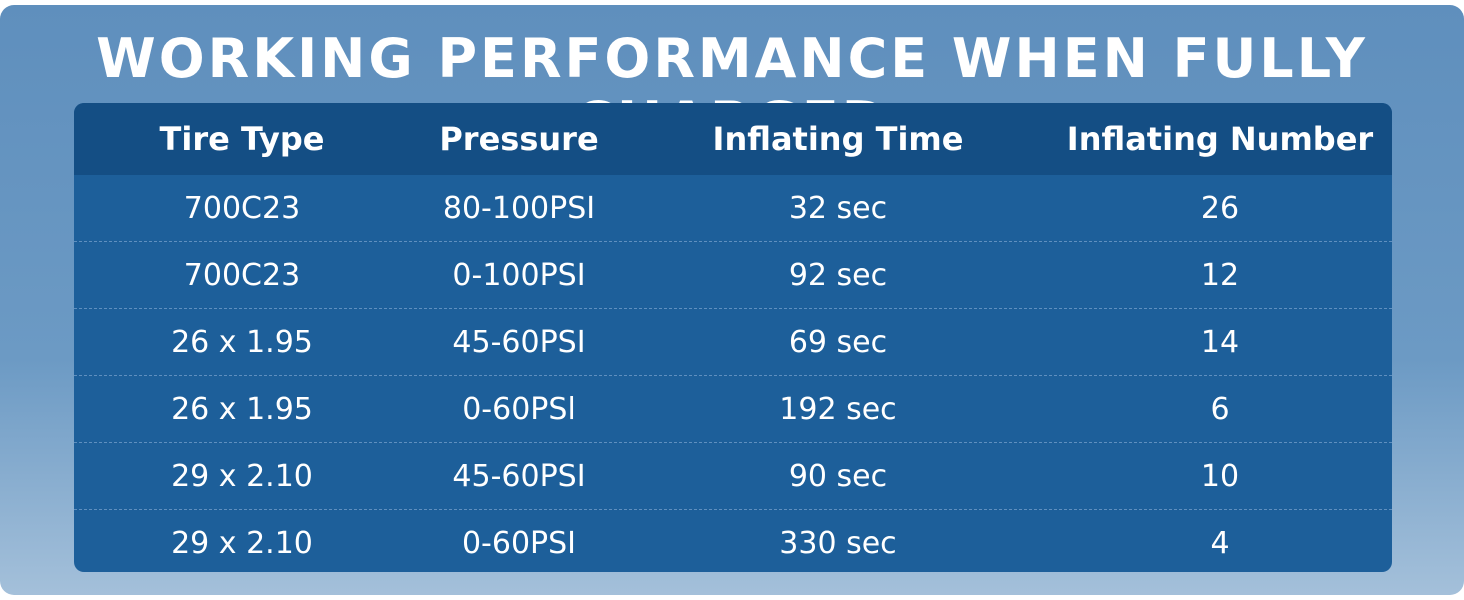 Image resolution: width=1464 pixels, height=600 pixels. Describe the element at coordinates (1220, 543) in the screenshot. I see `table-cell: 4` at that location.